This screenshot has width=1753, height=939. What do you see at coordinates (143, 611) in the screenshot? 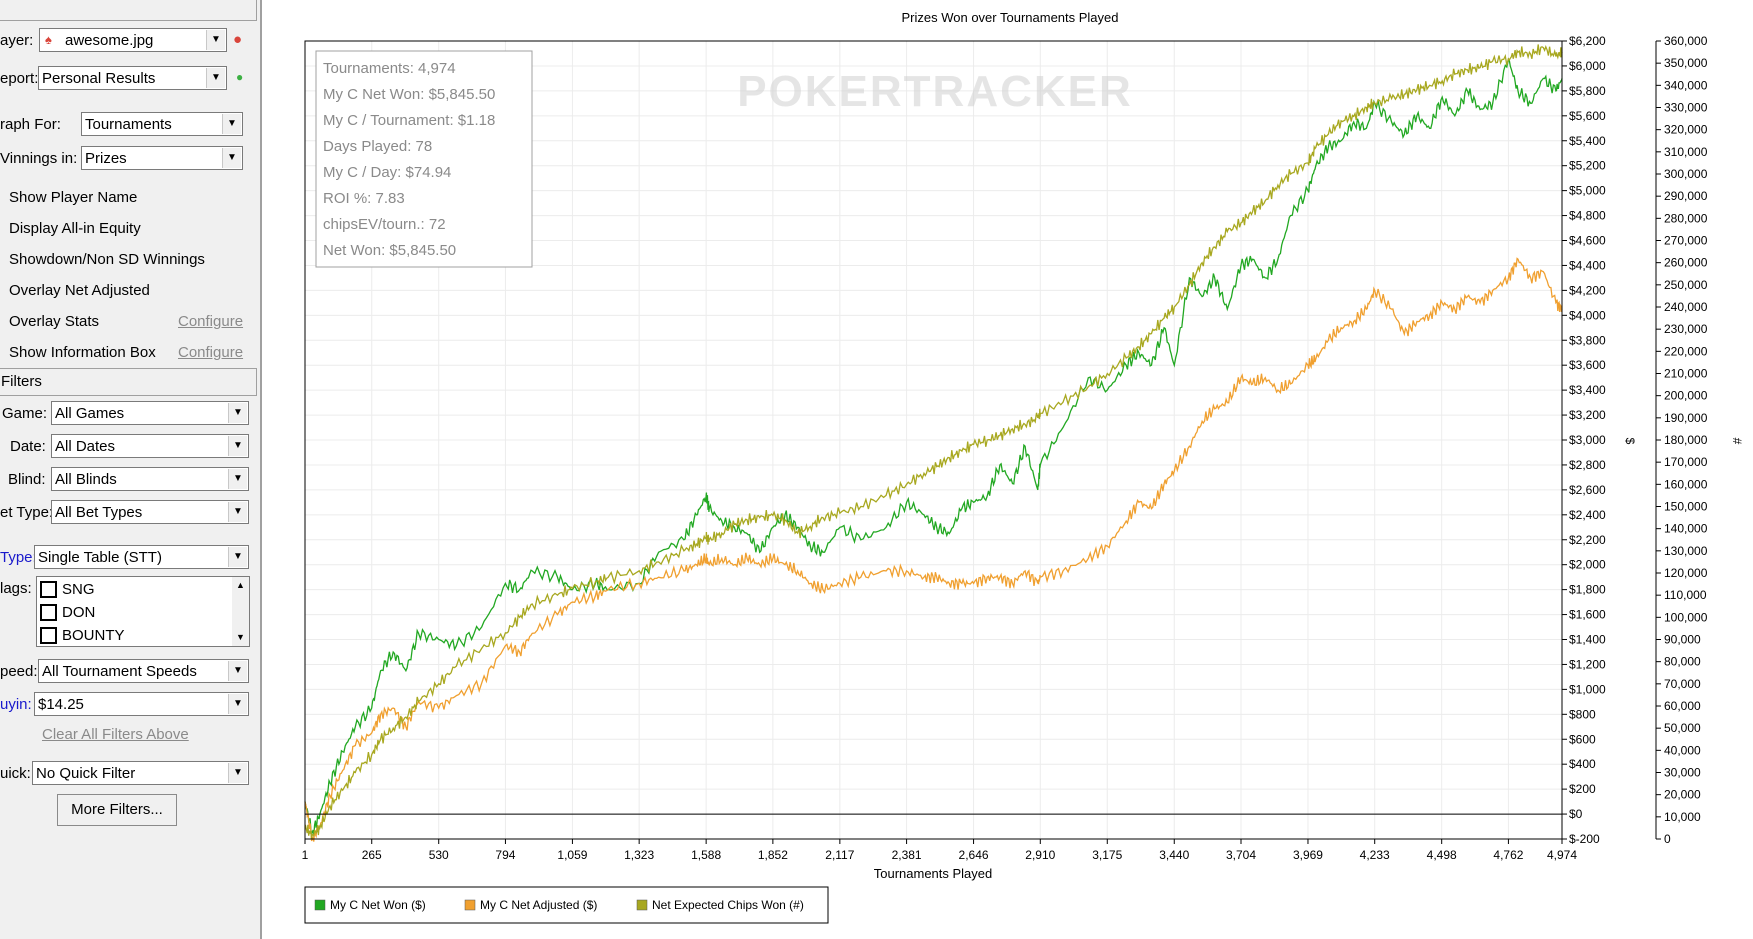
I see `flags-list: SNG DON BOUNTY ▲ ▼` at bounding box center [143, 611].